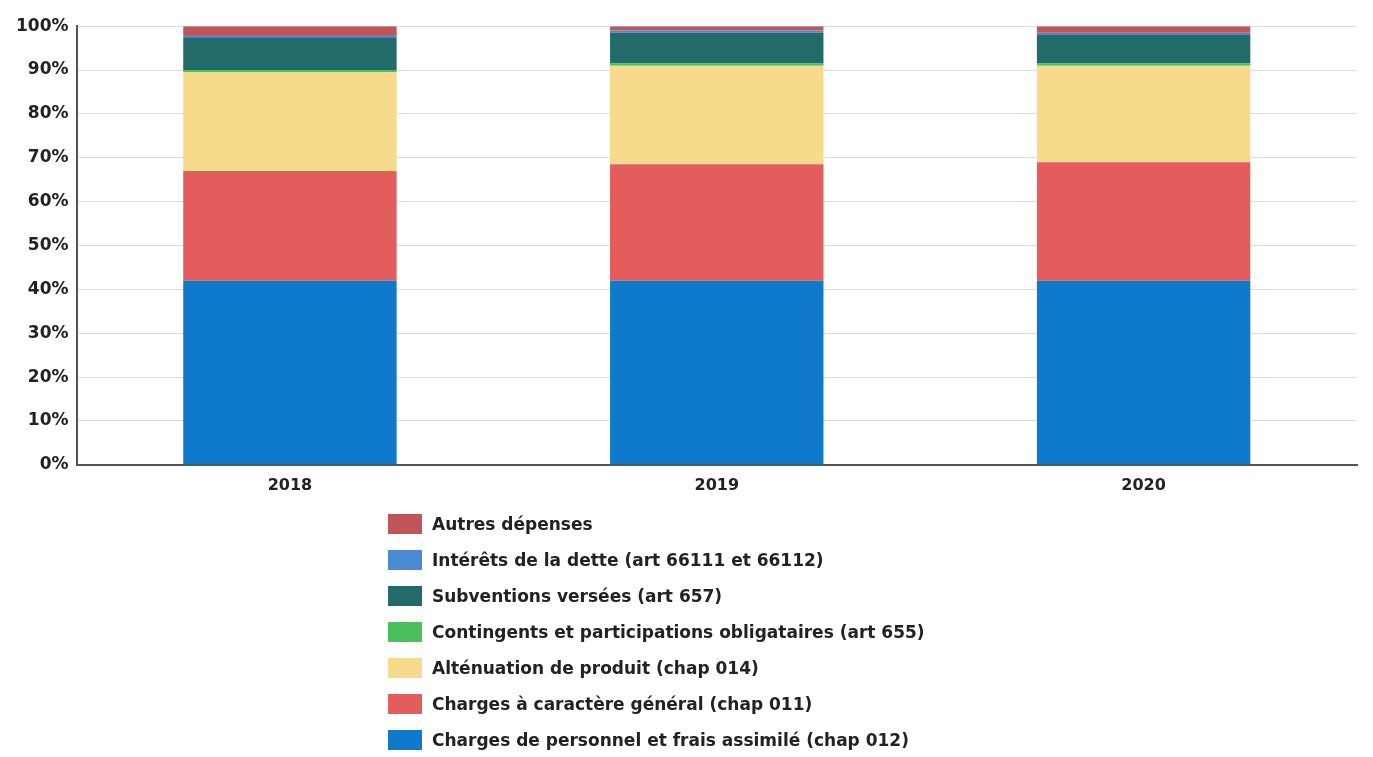  Describe the element at coordinates (48, 200) in the screenshot. I see `y-tick-label: 60%` at that location.